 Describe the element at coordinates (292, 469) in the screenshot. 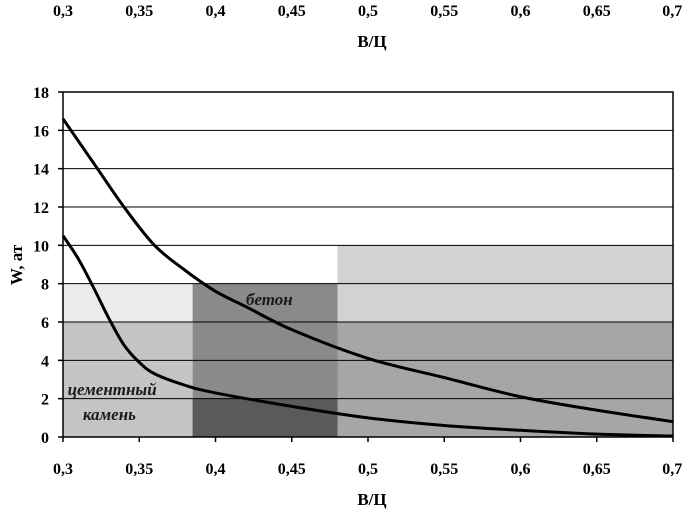

I see `bottom-x-tick-label: 0,45` at that location.